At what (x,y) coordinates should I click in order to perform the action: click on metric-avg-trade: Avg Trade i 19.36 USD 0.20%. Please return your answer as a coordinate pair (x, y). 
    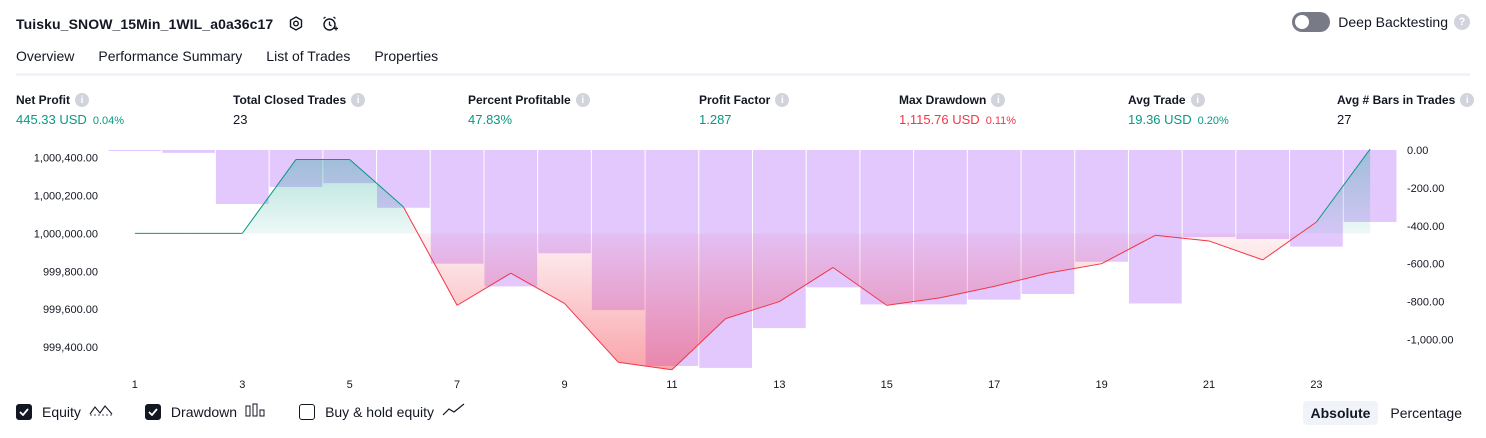
    Looking at the image, I should click on (1178, 110).